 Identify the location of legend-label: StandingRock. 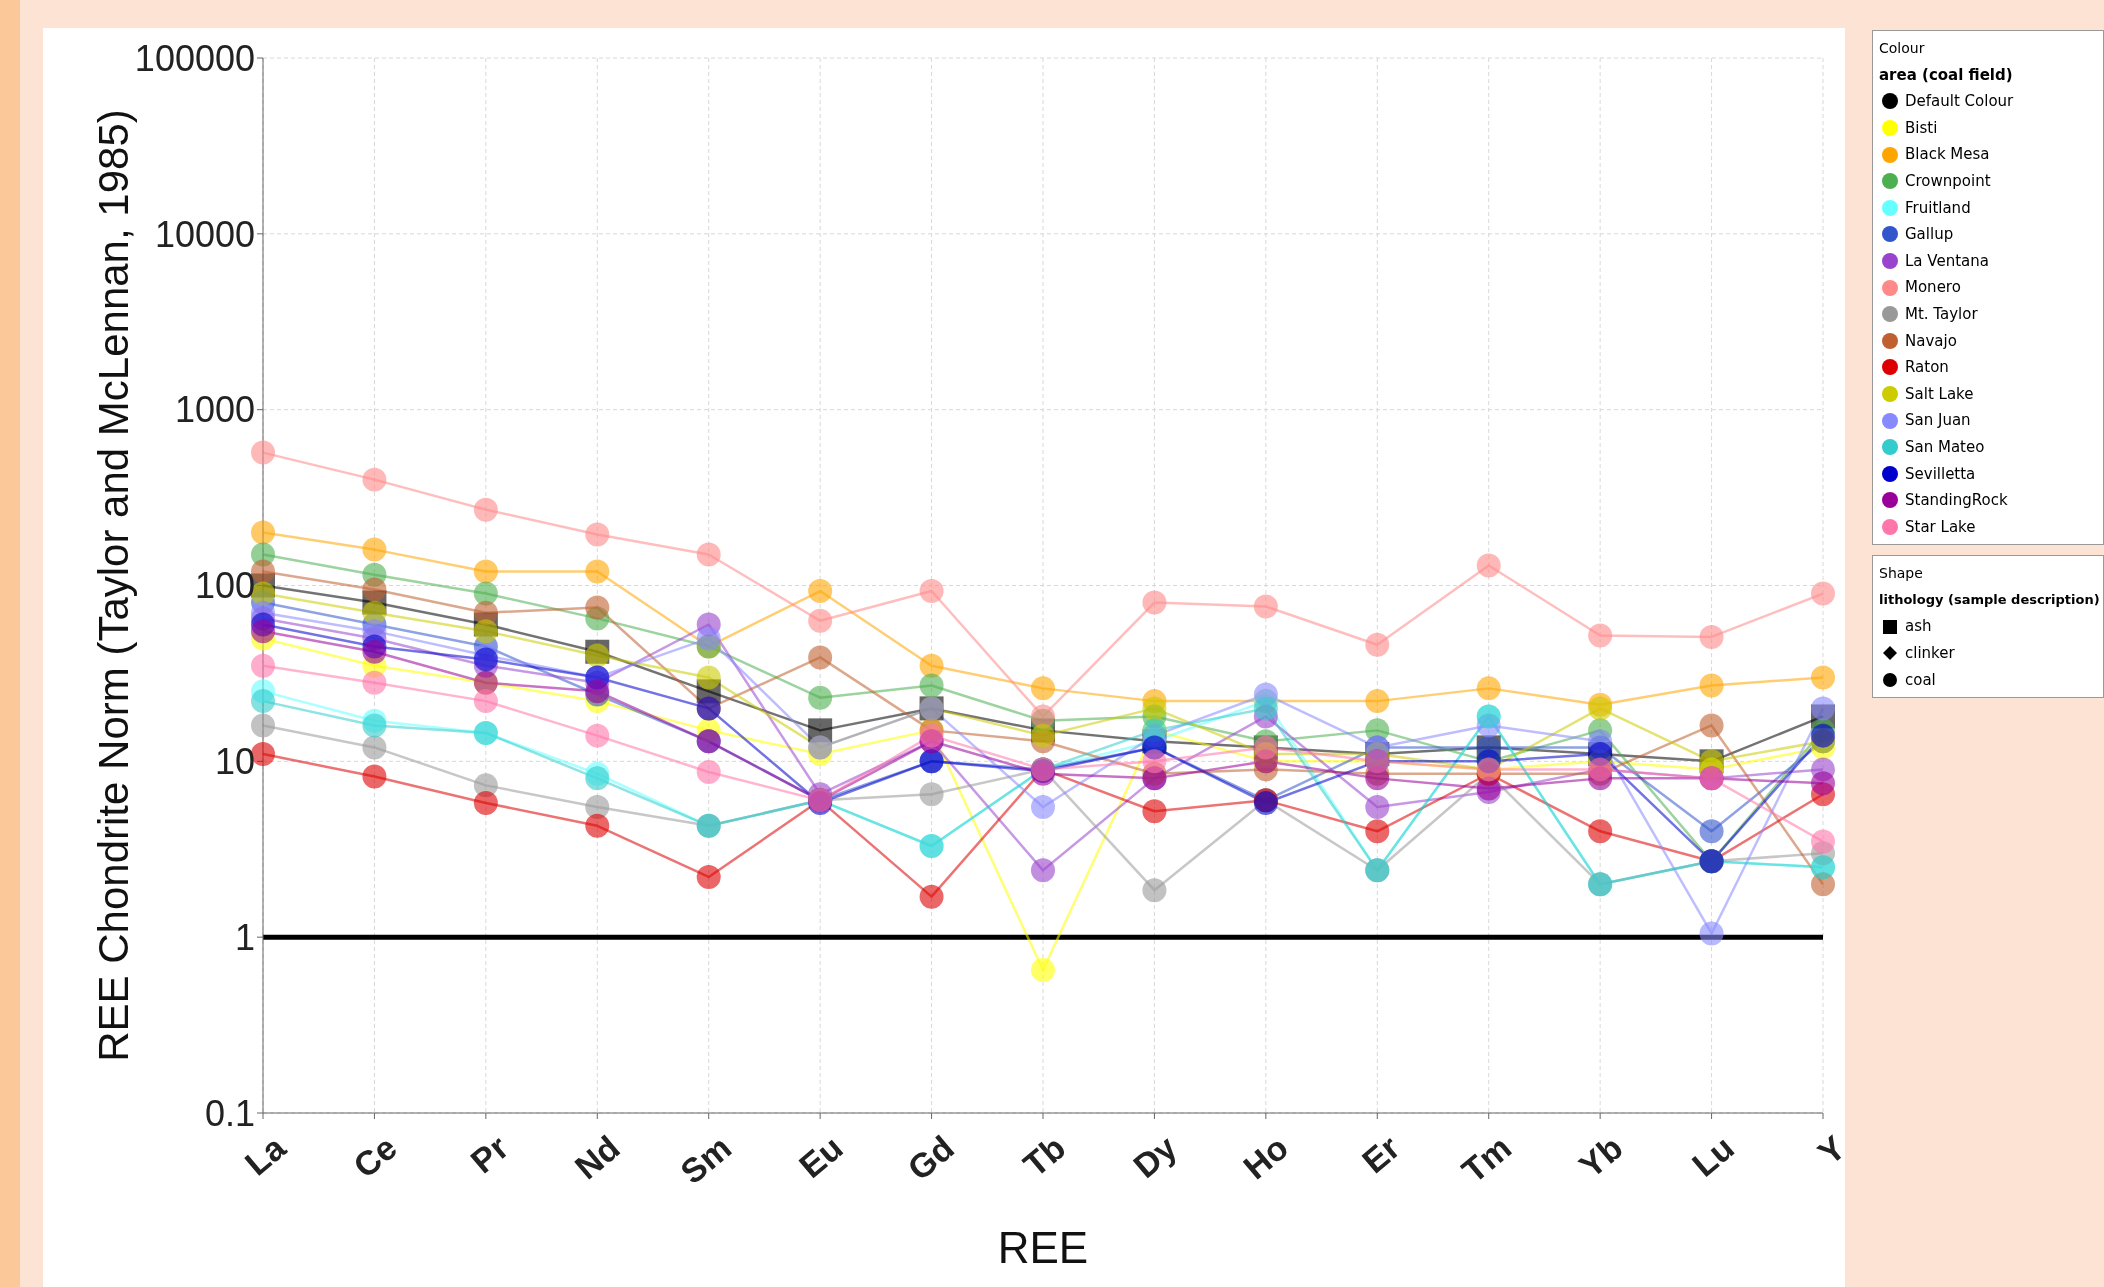
(1956, 501).